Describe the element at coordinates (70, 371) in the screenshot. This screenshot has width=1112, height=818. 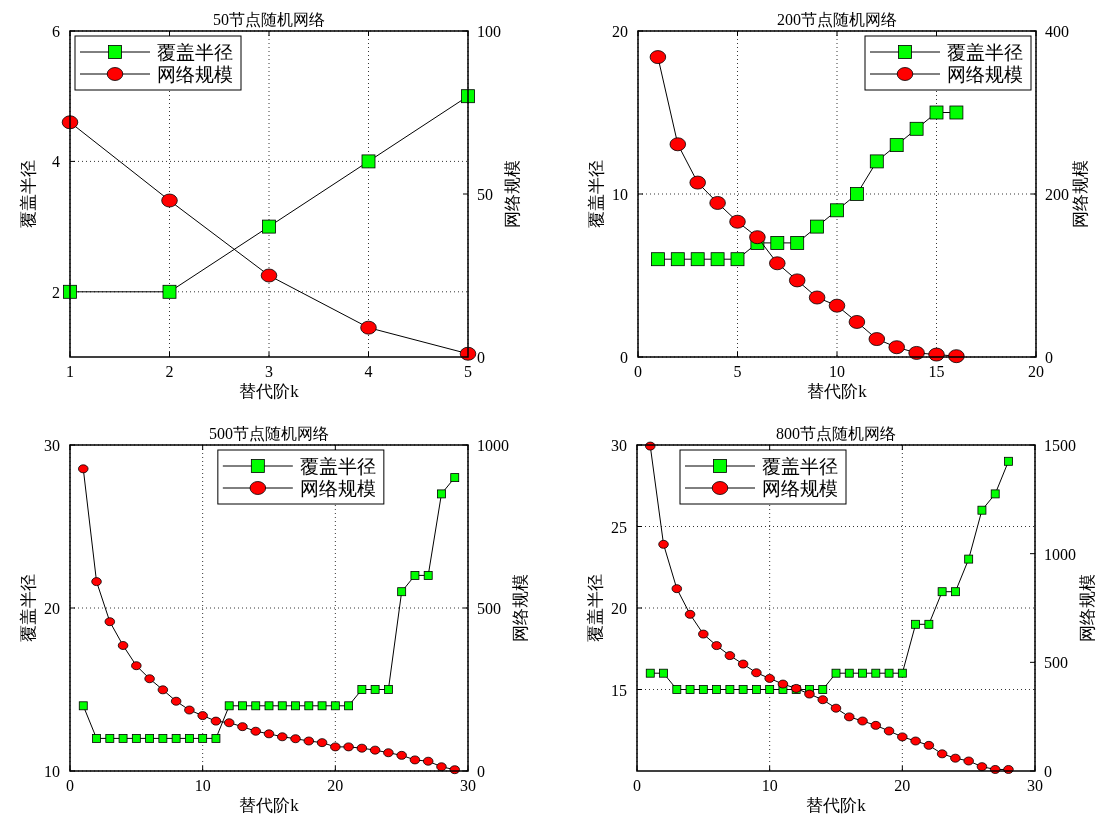
I see `x-tick-label: 1` at that location.